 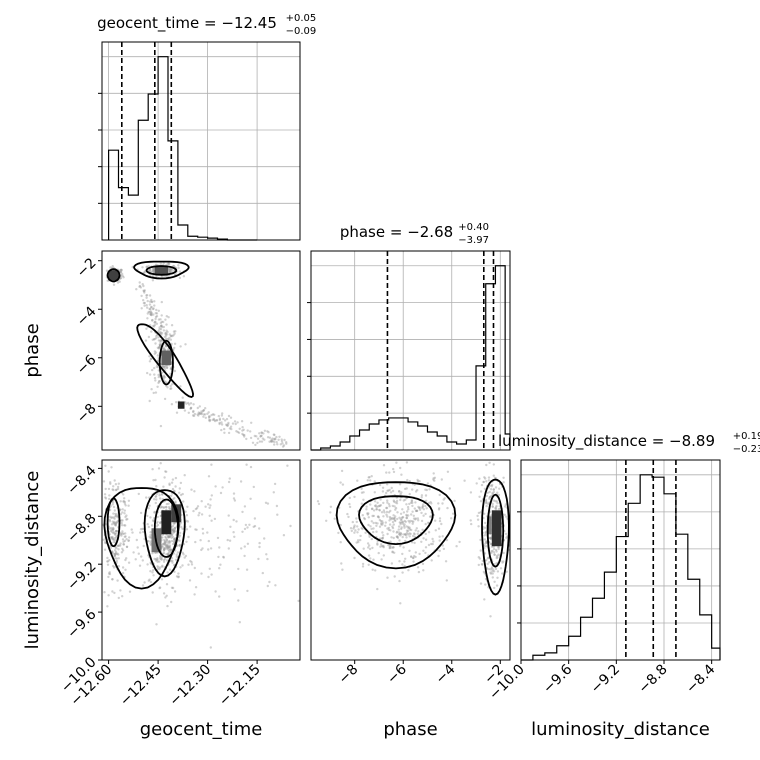 I want to click on x-tick-label: −8, so click(x=349, y=675).